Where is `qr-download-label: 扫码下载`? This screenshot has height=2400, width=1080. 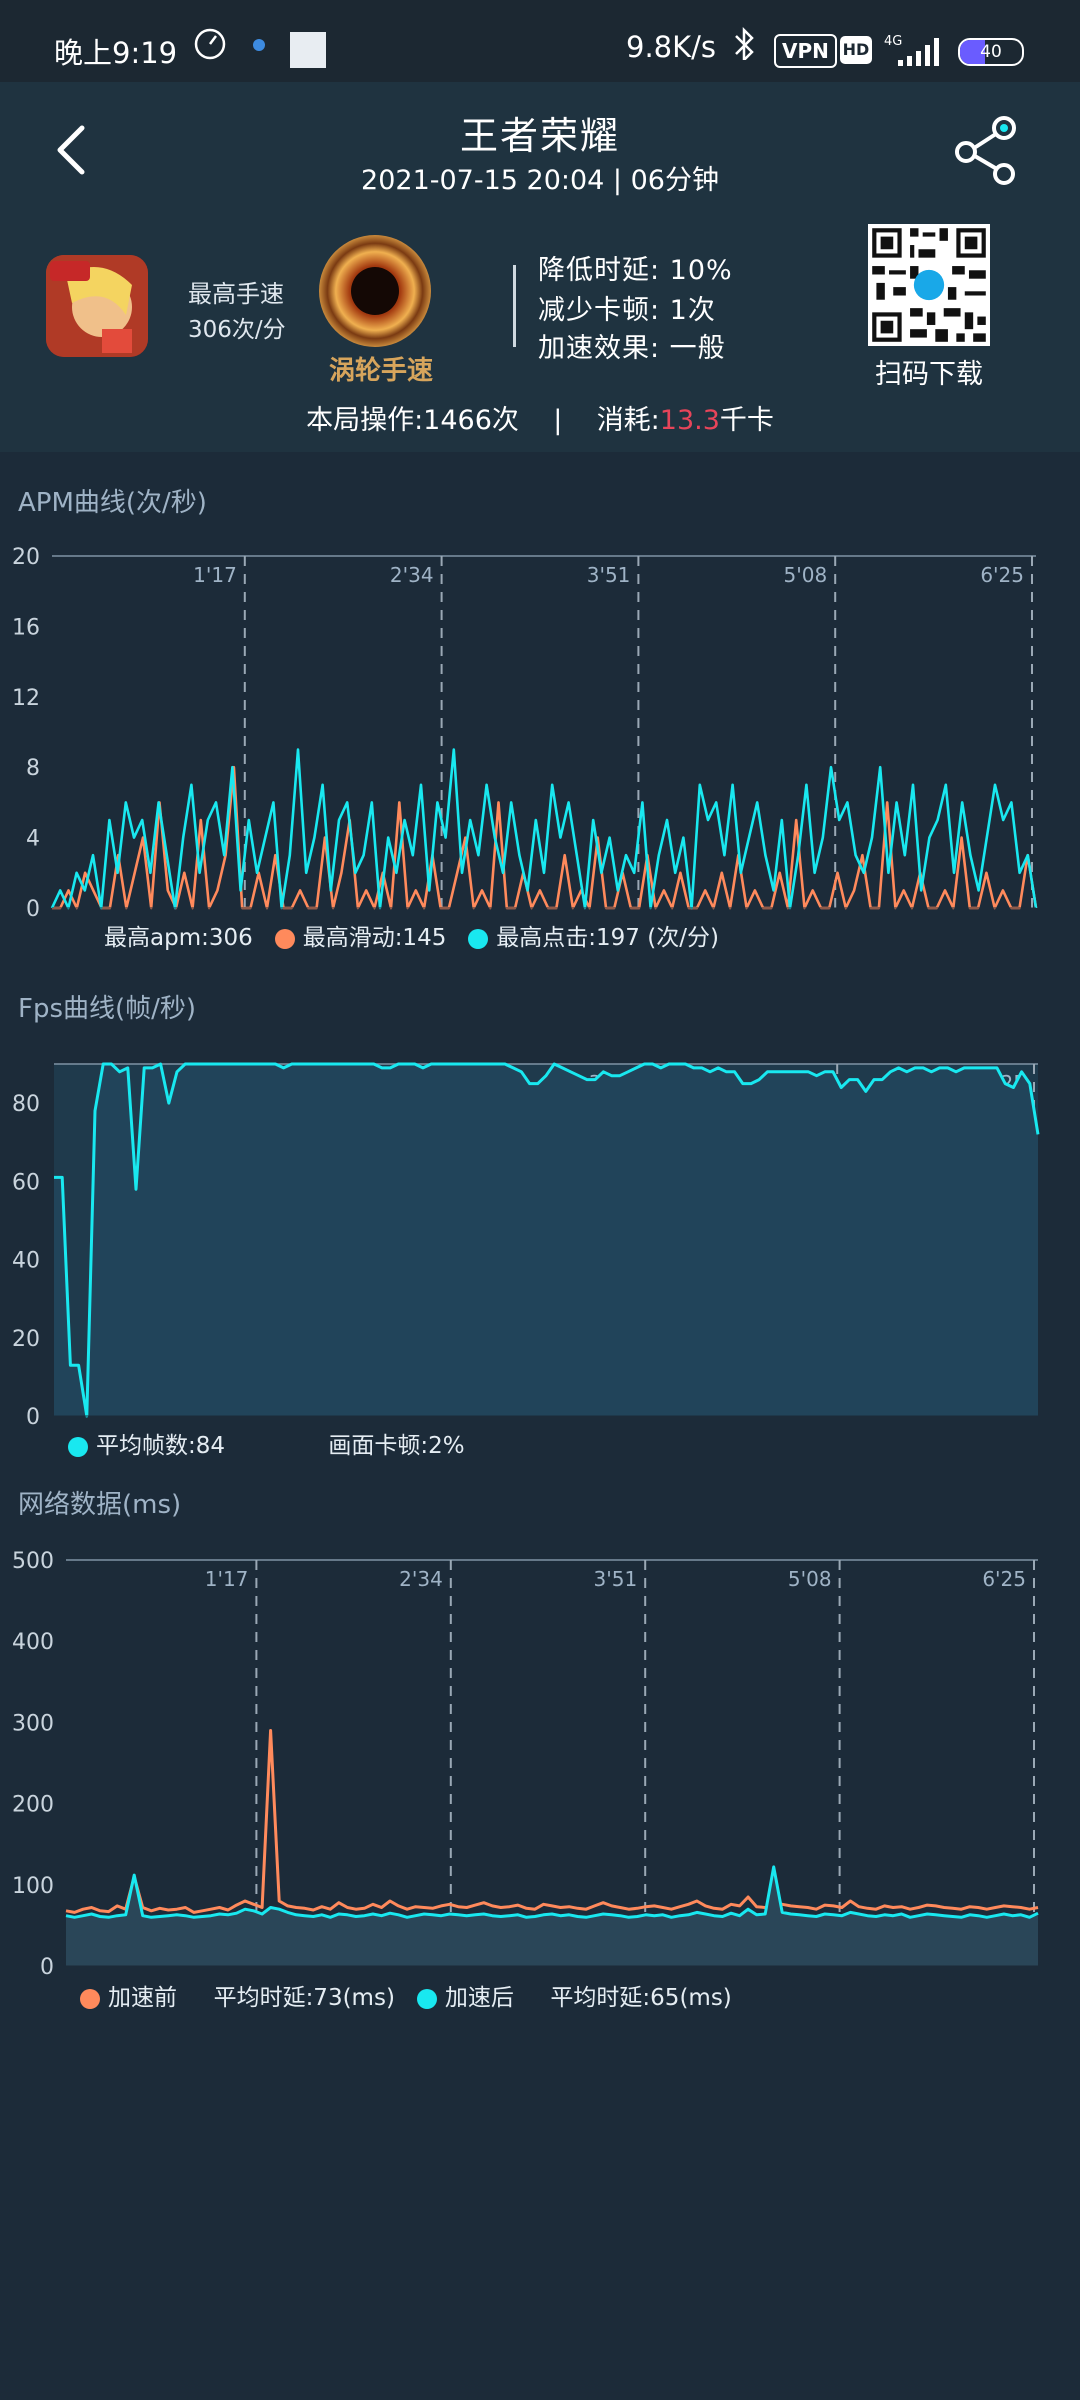
qr-download-label: 扫码下载 is located at coordinates (929, 374).